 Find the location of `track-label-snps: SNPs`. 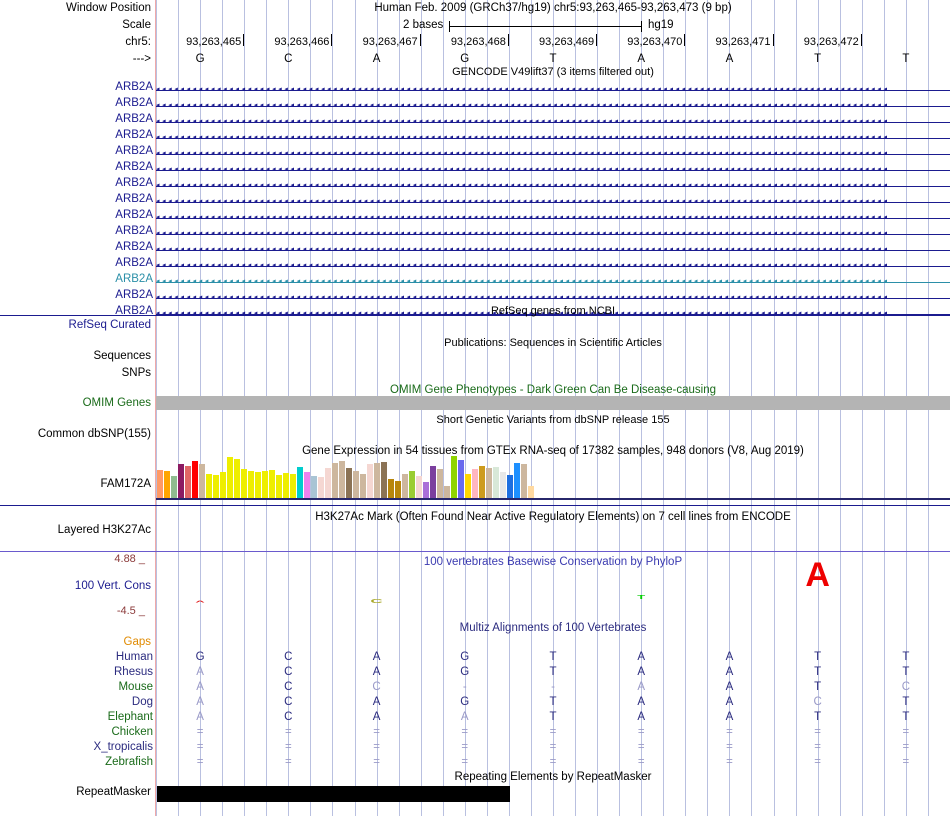

track-label-snps: SNPs is located at coordinates (136, 373).